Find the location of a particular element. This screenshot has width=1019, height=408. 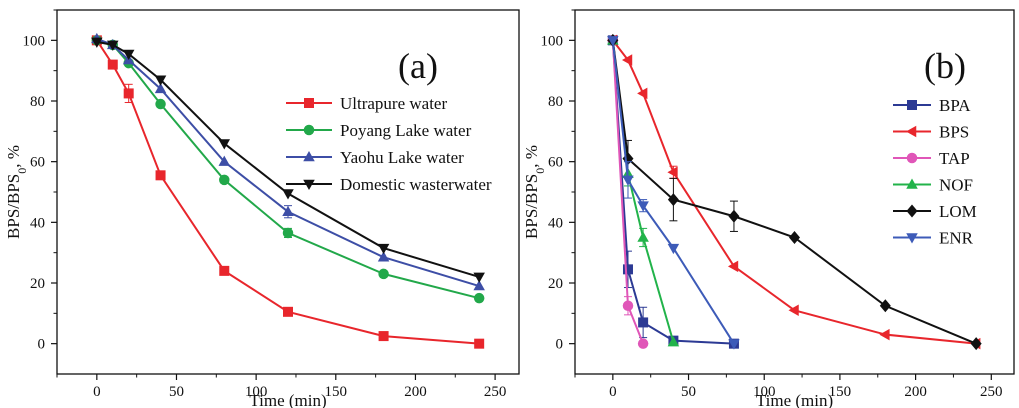

panel-label: (b) is located at coordinates (945, 66).